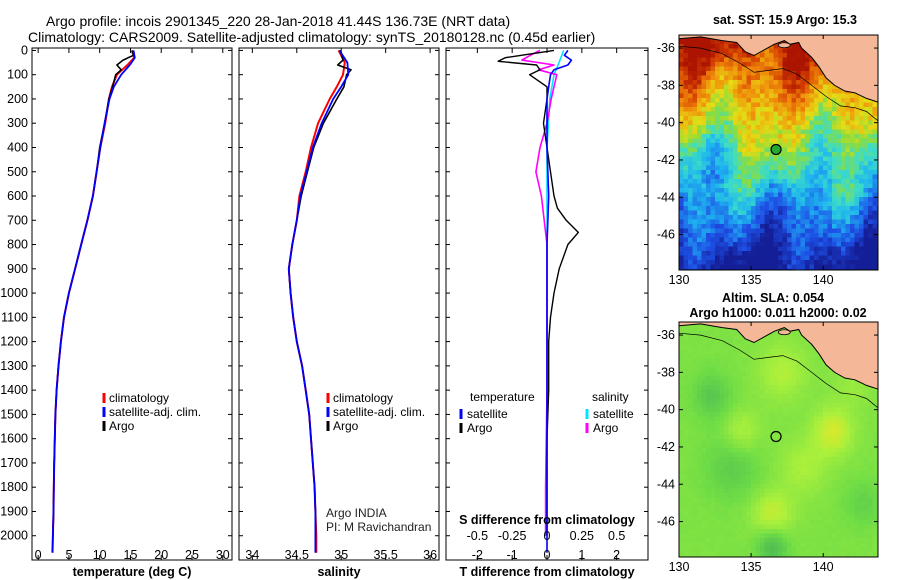  Describe the element at coordinates (559, 301) in the screenshot. I see `t-difference-satellite-line` at that location.